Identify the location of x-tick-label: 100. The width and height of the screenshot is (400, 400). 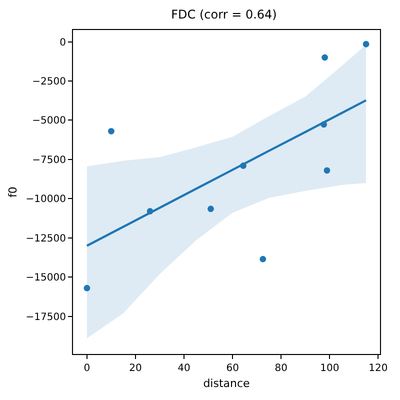
(330, 368).